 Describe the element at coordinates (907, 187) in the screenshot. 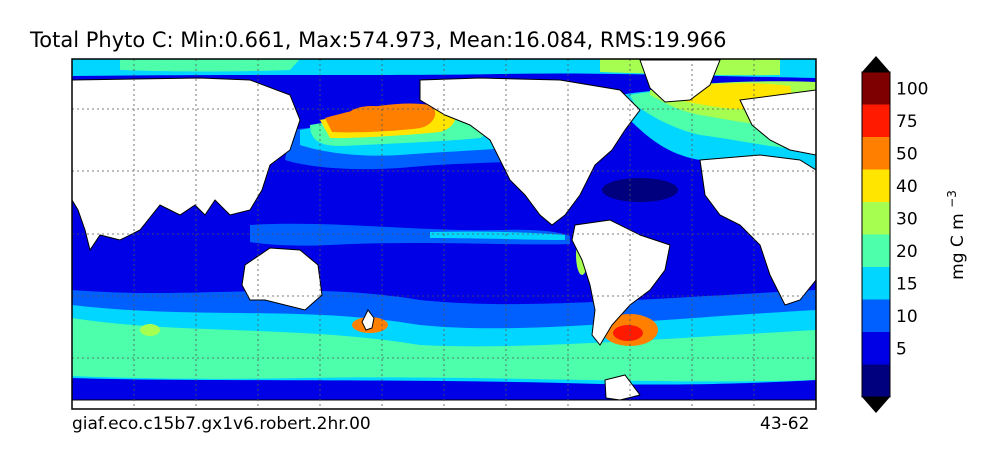

I see `colorbar-tick-label: 40` at that location.